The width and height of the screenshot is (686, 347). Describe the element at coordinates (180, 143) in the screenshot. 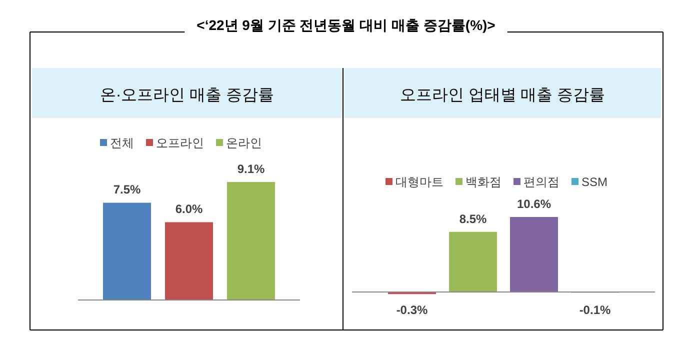

I see `legend-label: 오프라인` at that location.